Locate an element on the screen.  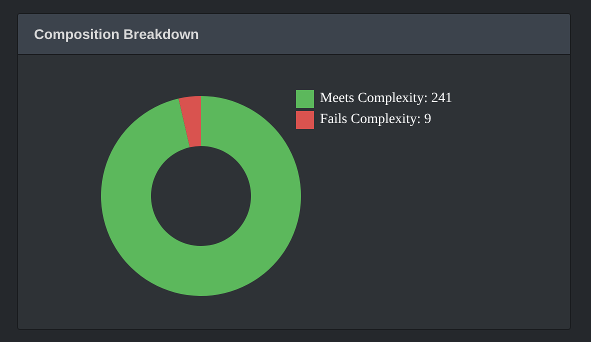
legend-label: Meets Complexity: 241 is located at coordinates (386, 99).